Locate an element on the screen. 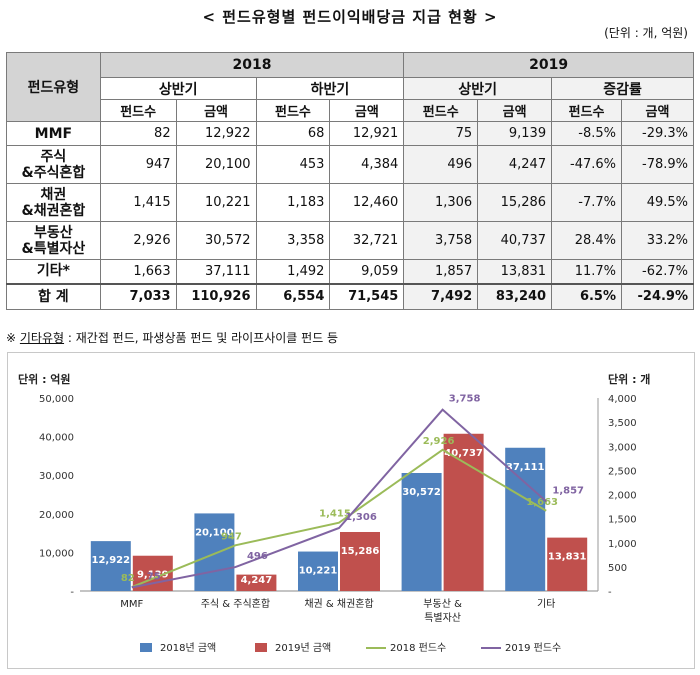 The width and height of the screenshot is (700, 675). page-title: < 펀드유형별 펀드이익배당금 지급 현황 > is located at coordinates (350, 17).